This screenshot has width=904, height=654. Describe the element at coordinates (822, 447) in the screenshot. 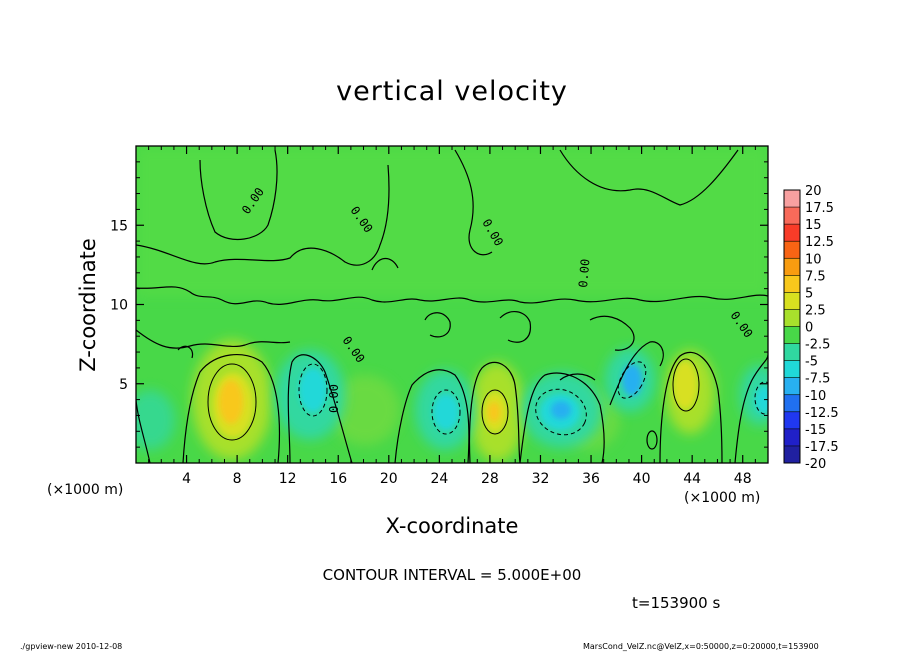

I see `colorbar-label: -17.5` at that location.